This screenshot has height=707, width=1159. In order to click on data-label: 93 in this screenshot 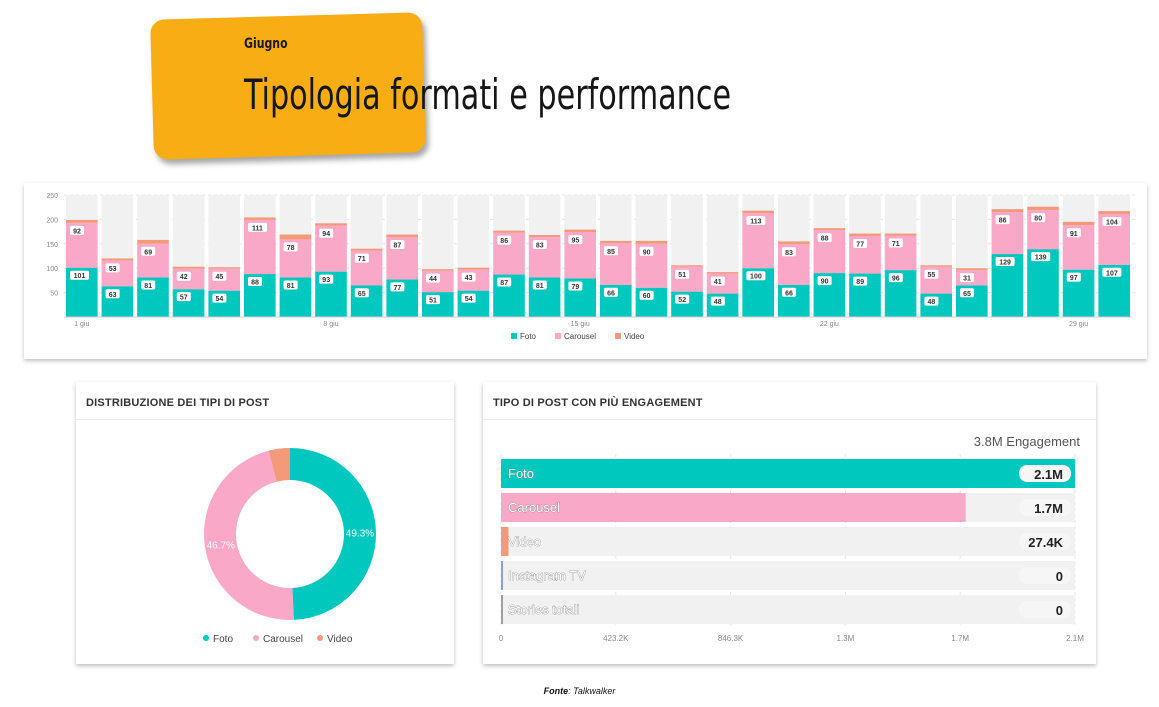, I will do `click(326, 280)`.